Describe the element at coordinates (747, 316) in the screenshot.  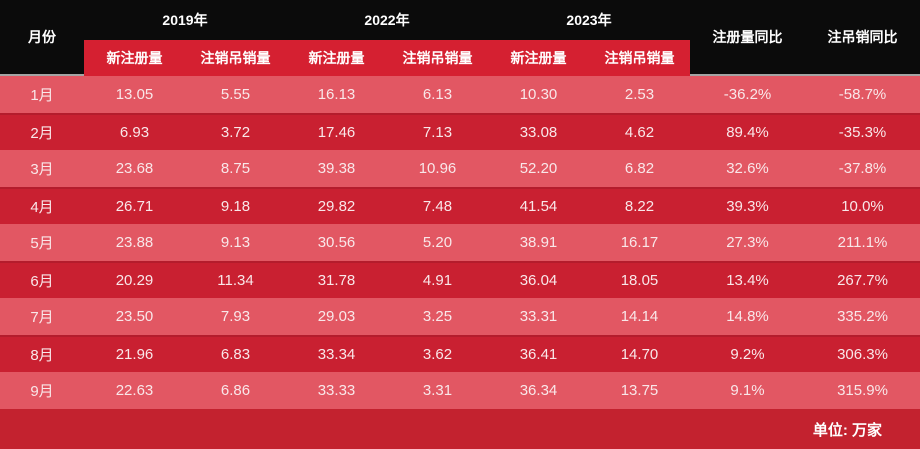
I see `yoy-cell: 14.8%` at that location.